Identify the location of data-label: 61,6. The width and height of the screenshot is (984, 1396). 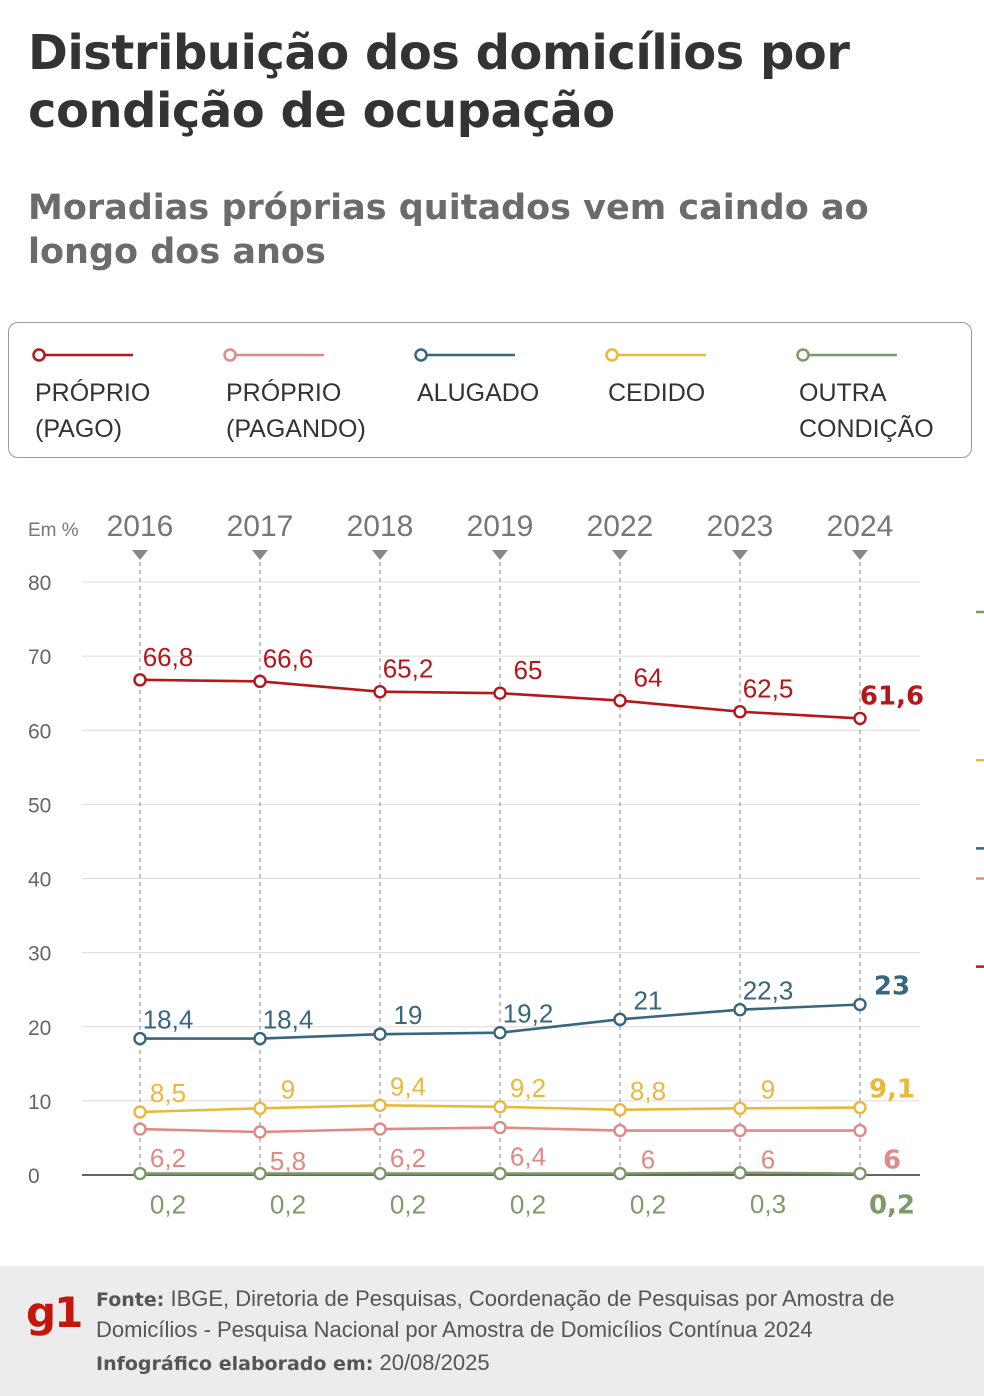
(892, 696).